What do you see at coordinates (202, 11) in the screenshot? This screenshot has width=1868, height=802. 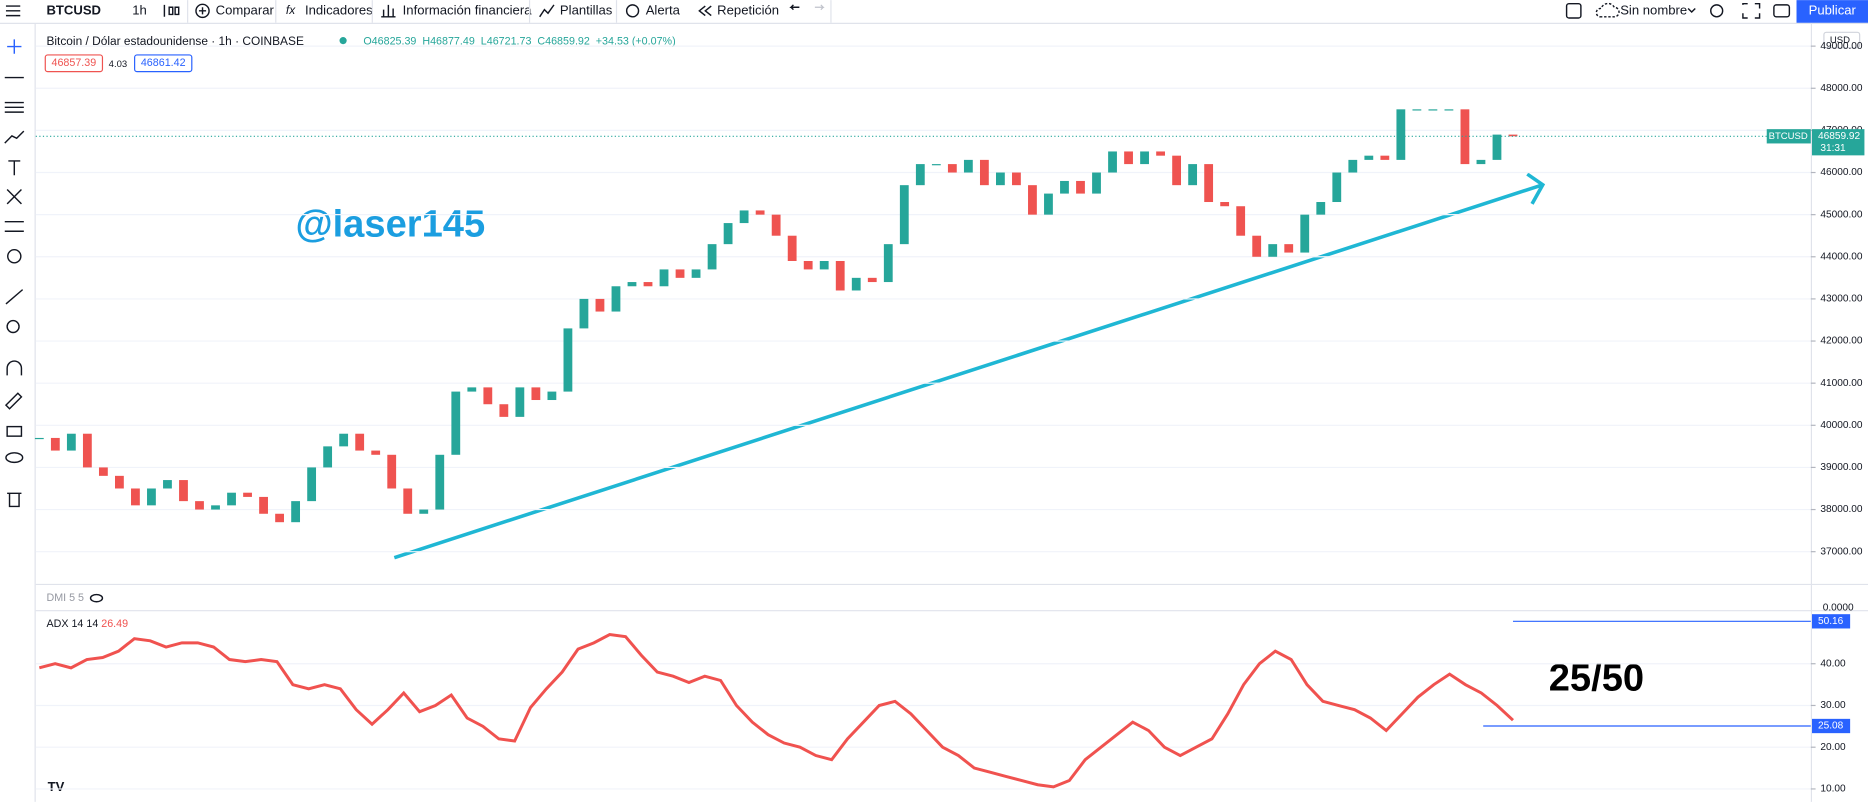 I see `compare-icon` at bounding box center [202, 11].